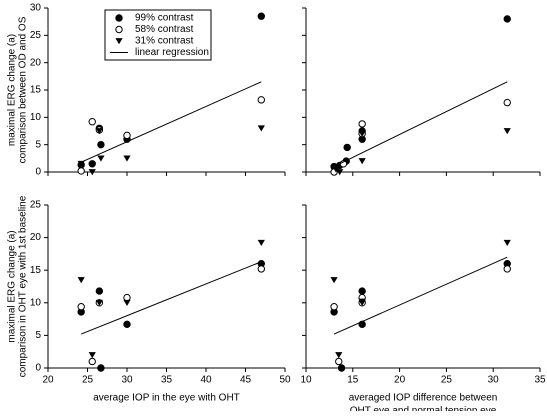 The width and height of the screenshot is (547, 416). I want to click on legend-label: 58% contrast, so click(164, 29).